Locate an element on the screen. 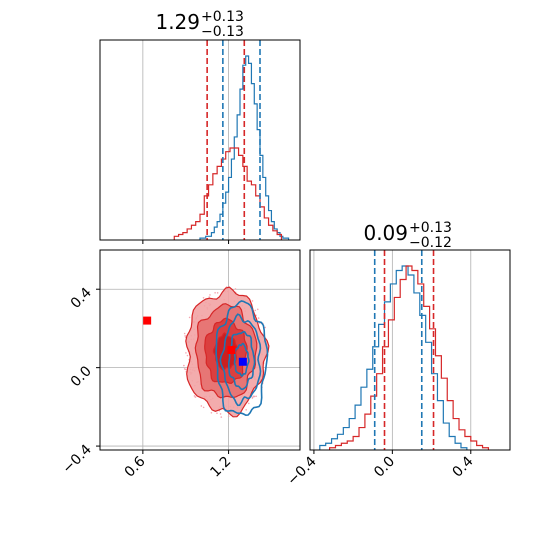 Image resolution: width=550 pixels, height=550 pixels. quantiles-top-left is located at coordinates (233, 140).